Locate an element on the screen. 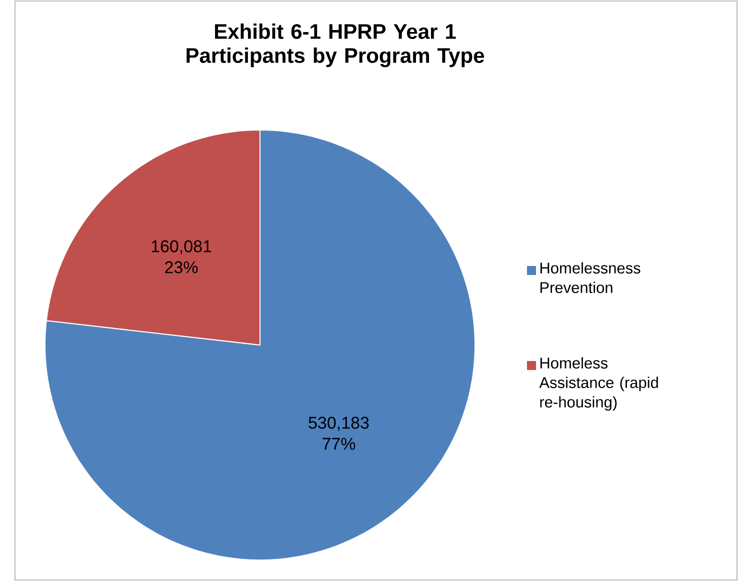 This screenshot has width=738, height=581. legend-label: Homelessness Prevention is located at coordinates (590, 278).